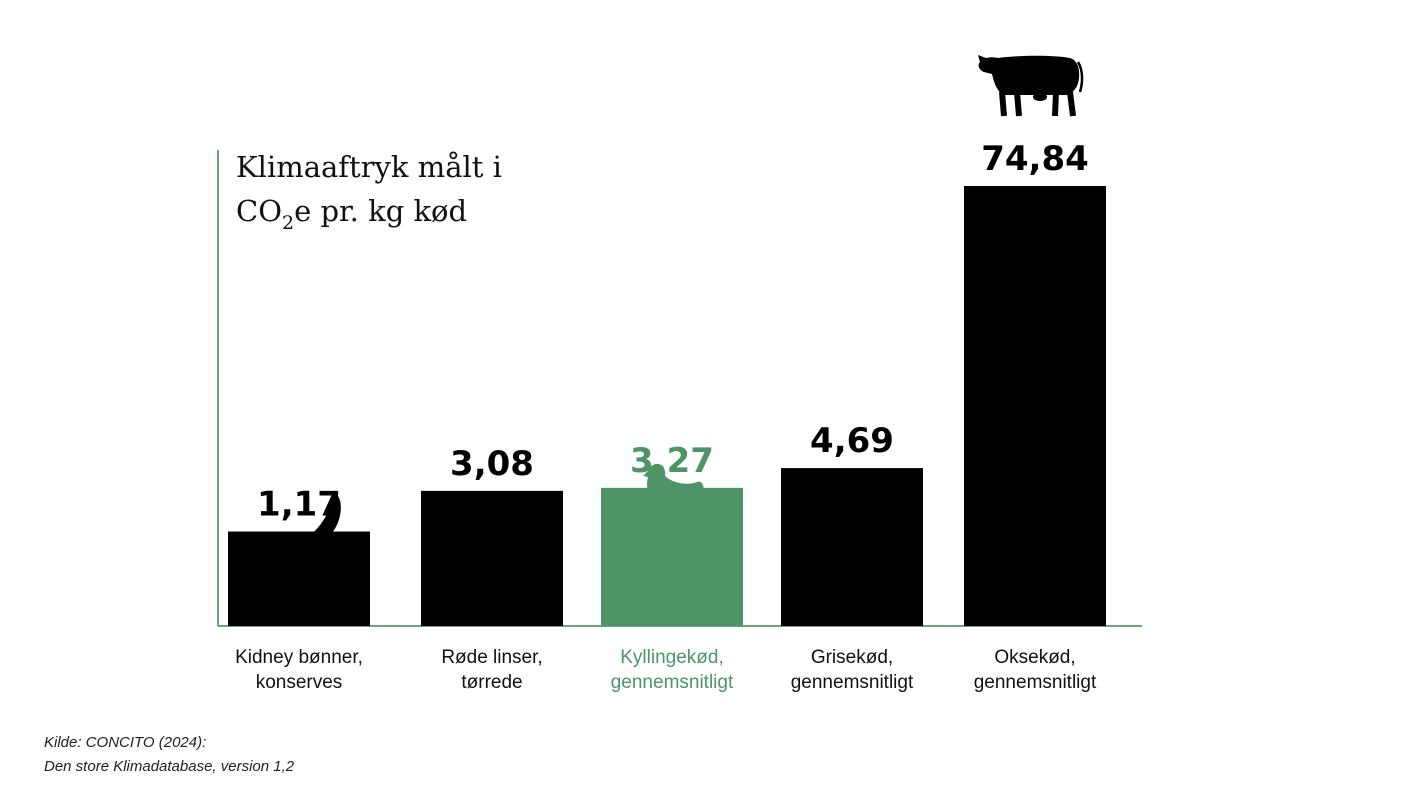 This screenshot has height=793, width=1410. I want to click on chart-title: Klimaaftryk målt i, so click(369, 167).